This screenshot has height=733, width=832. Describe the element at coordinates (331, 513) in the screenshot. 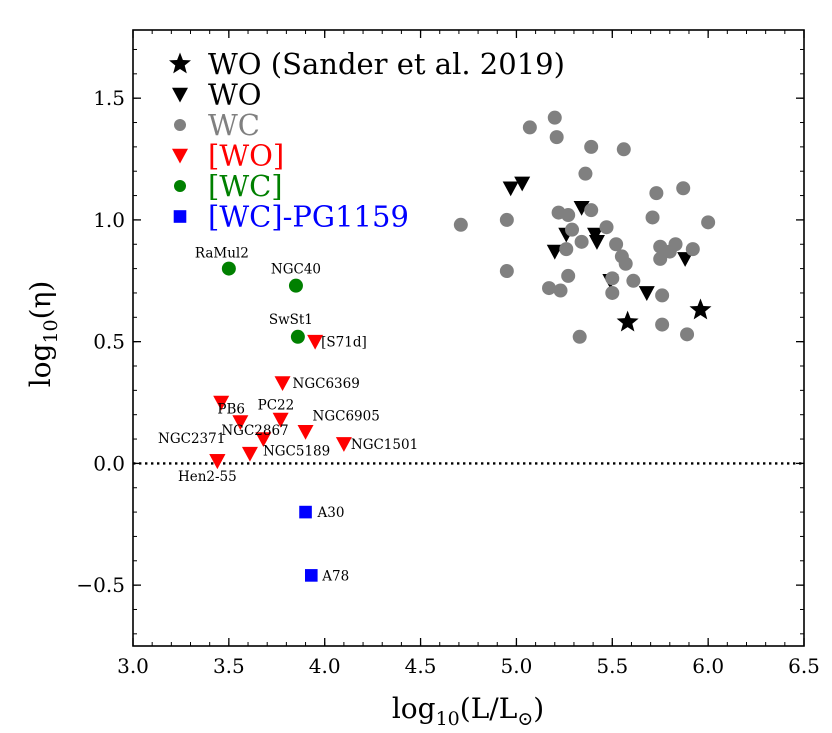

I see `point-label-a30: A30` at that location.